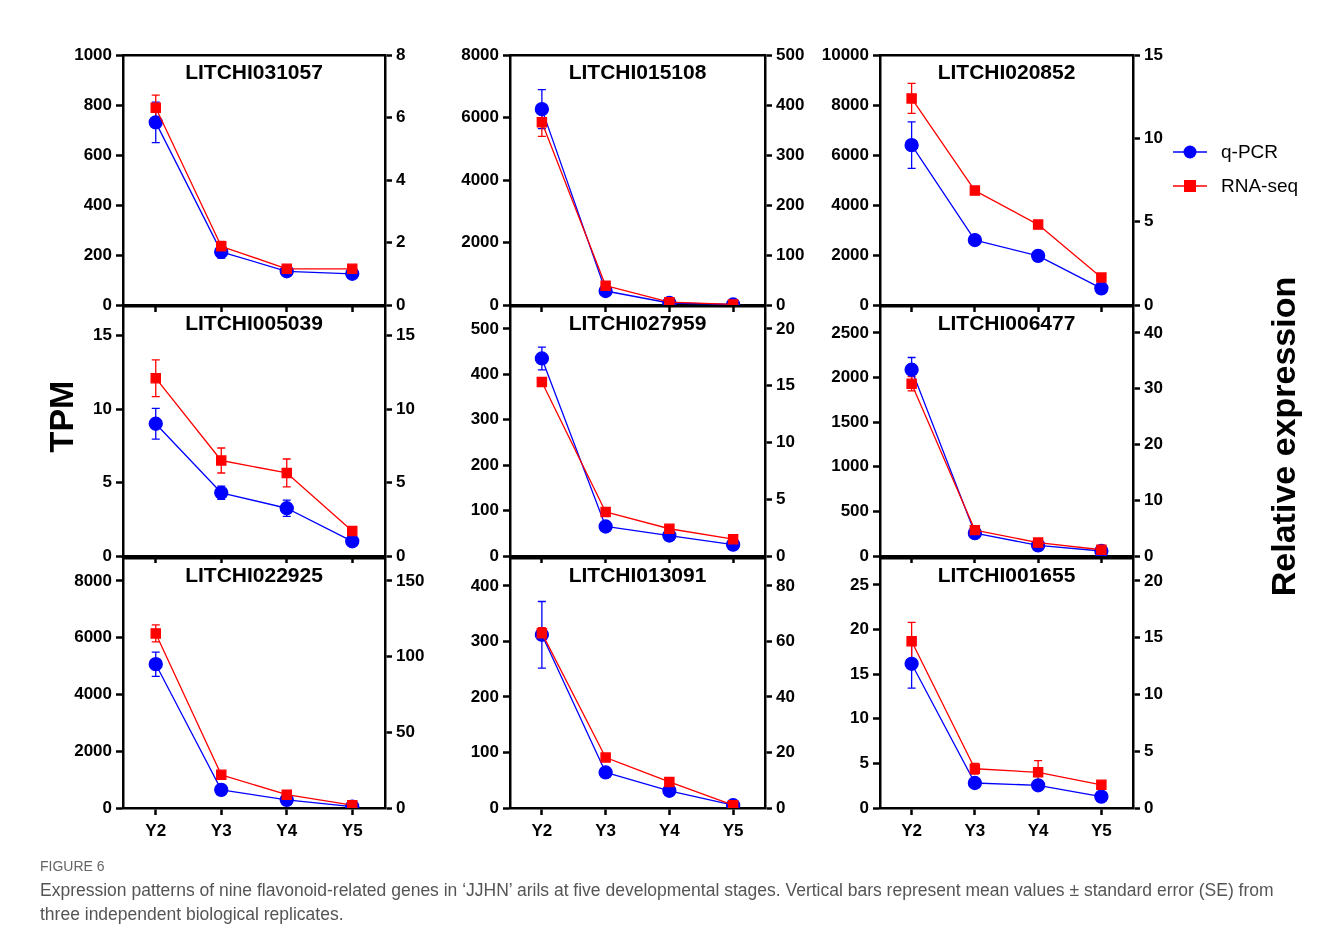  I want to click on y2-tick-label: 50, so click(405, 731).